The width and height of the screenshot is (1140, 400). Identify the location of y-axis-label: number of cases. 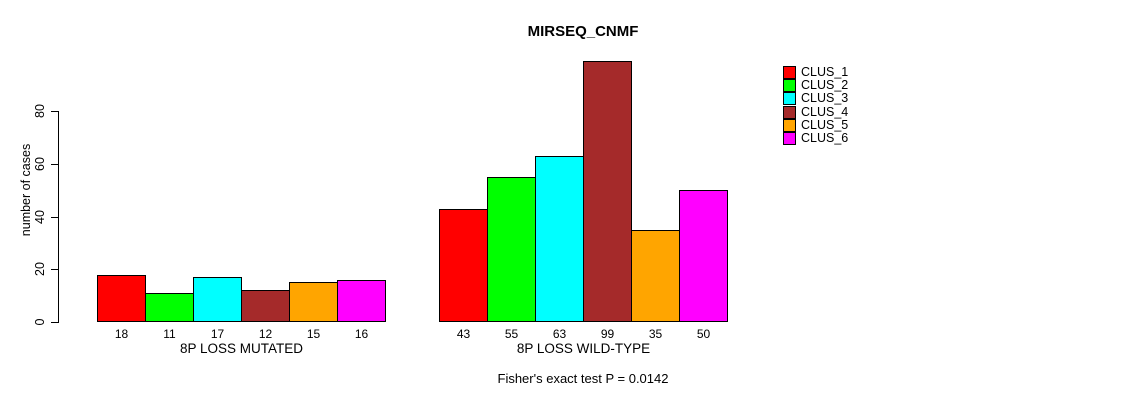
(26, 190).